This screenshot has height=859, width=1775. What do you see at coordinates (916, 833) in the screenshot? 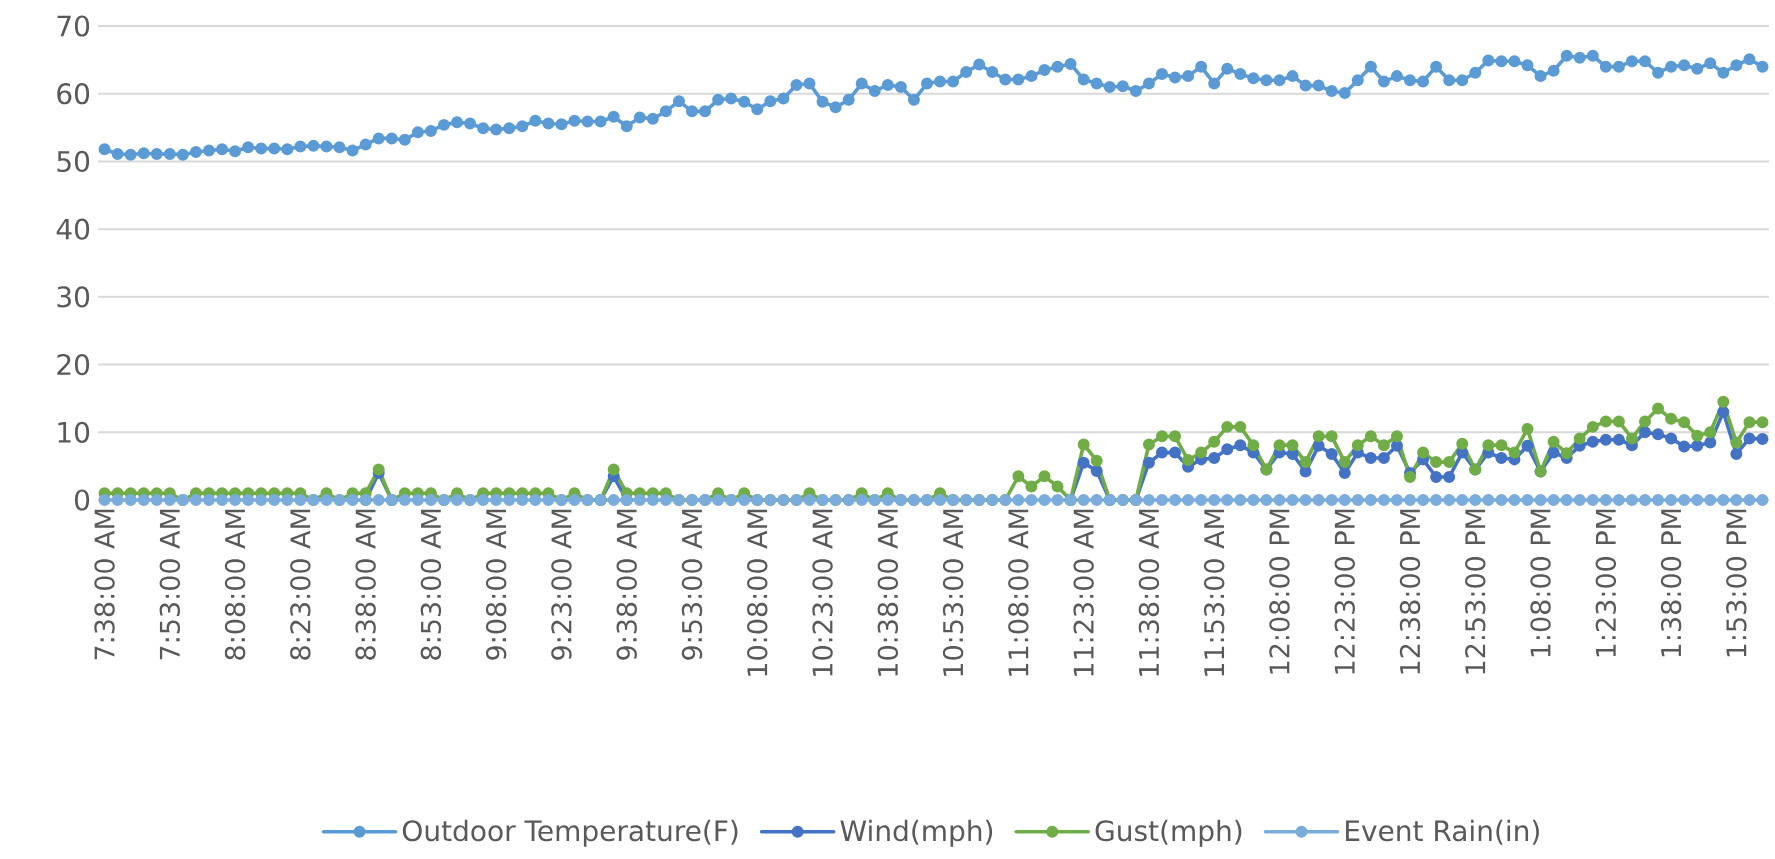
I see `legend-label: Wind(mph)` at bounding box center [916, 833].